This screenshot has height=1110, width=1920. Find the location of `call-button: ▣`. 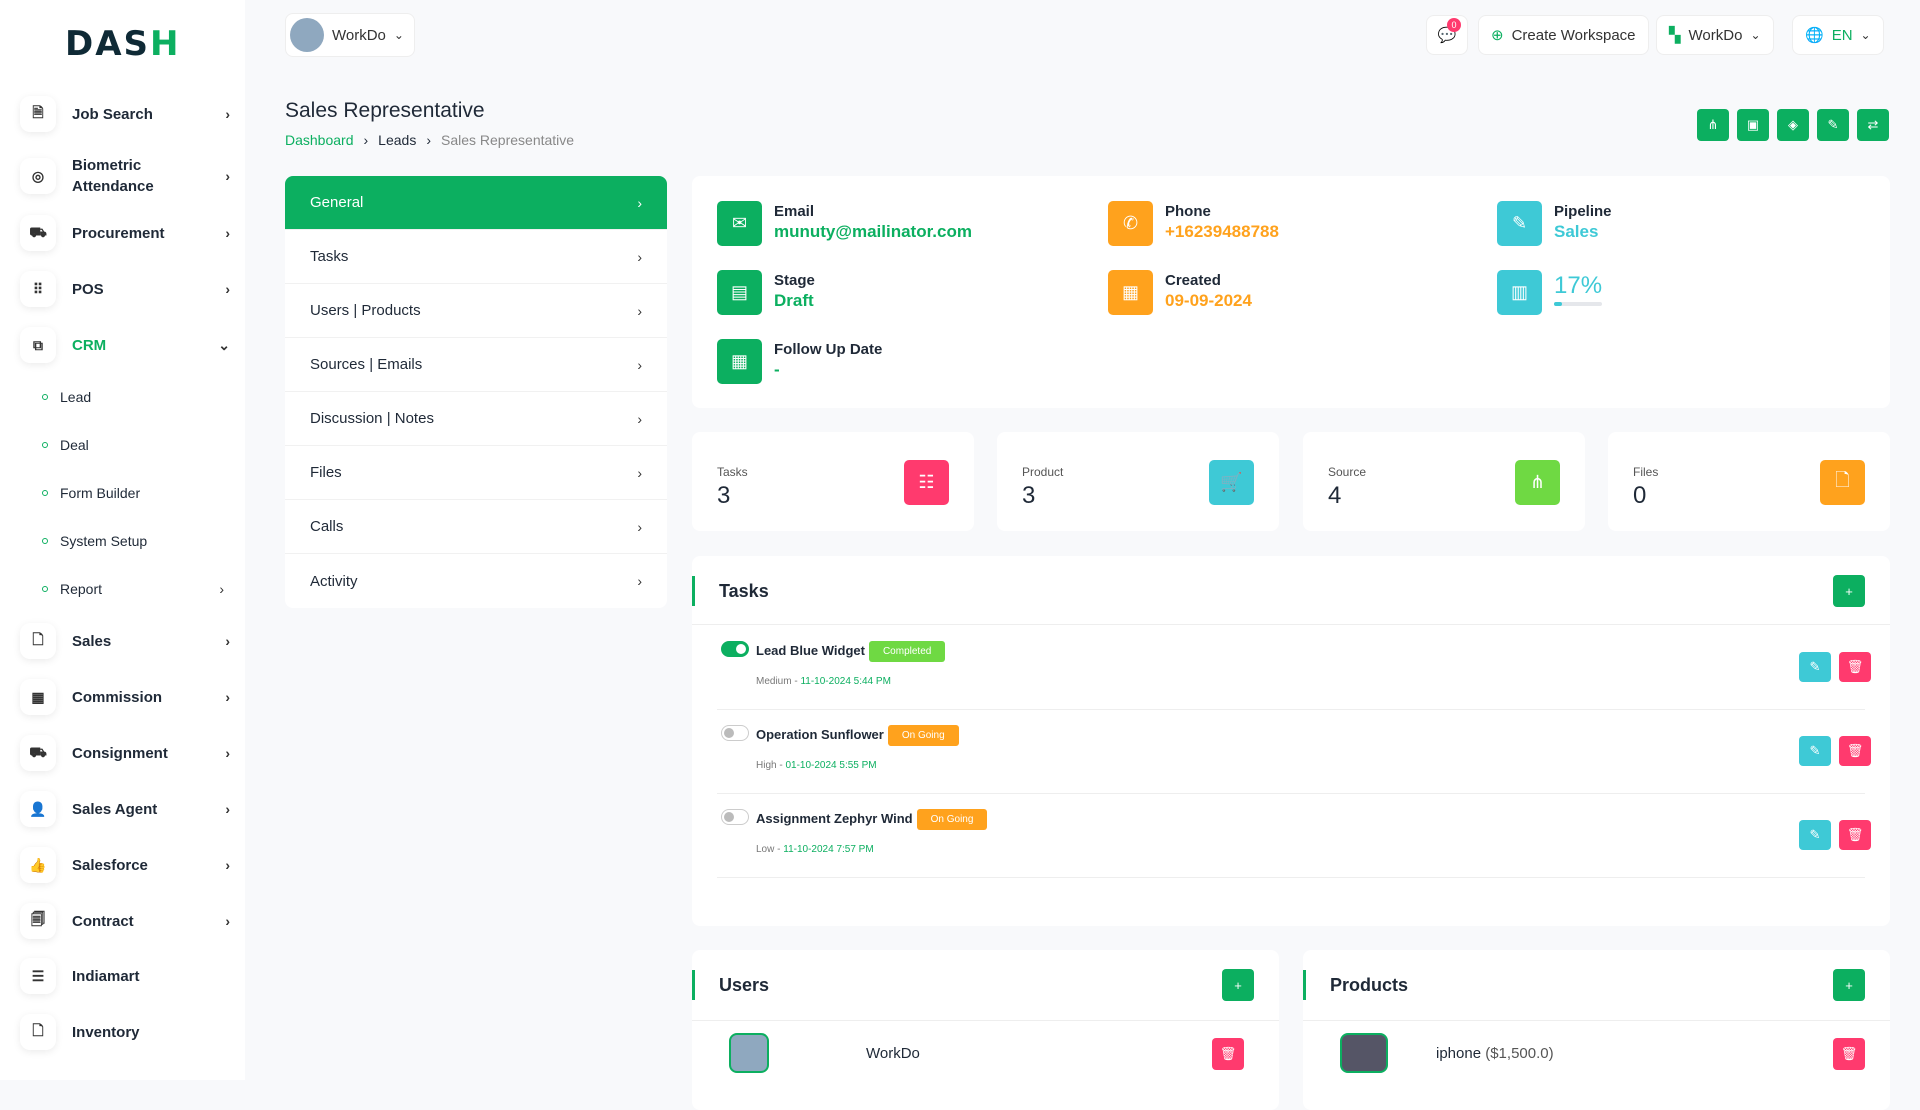

call-button: ▣ is located at coordinates (1753, 125).